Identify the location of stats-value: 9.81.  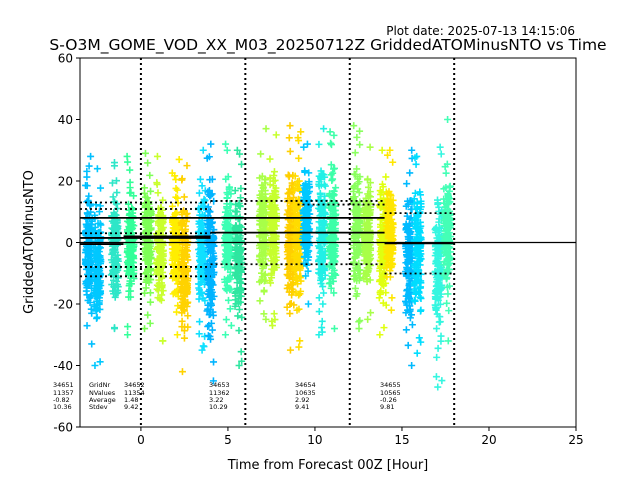
(387, 407).